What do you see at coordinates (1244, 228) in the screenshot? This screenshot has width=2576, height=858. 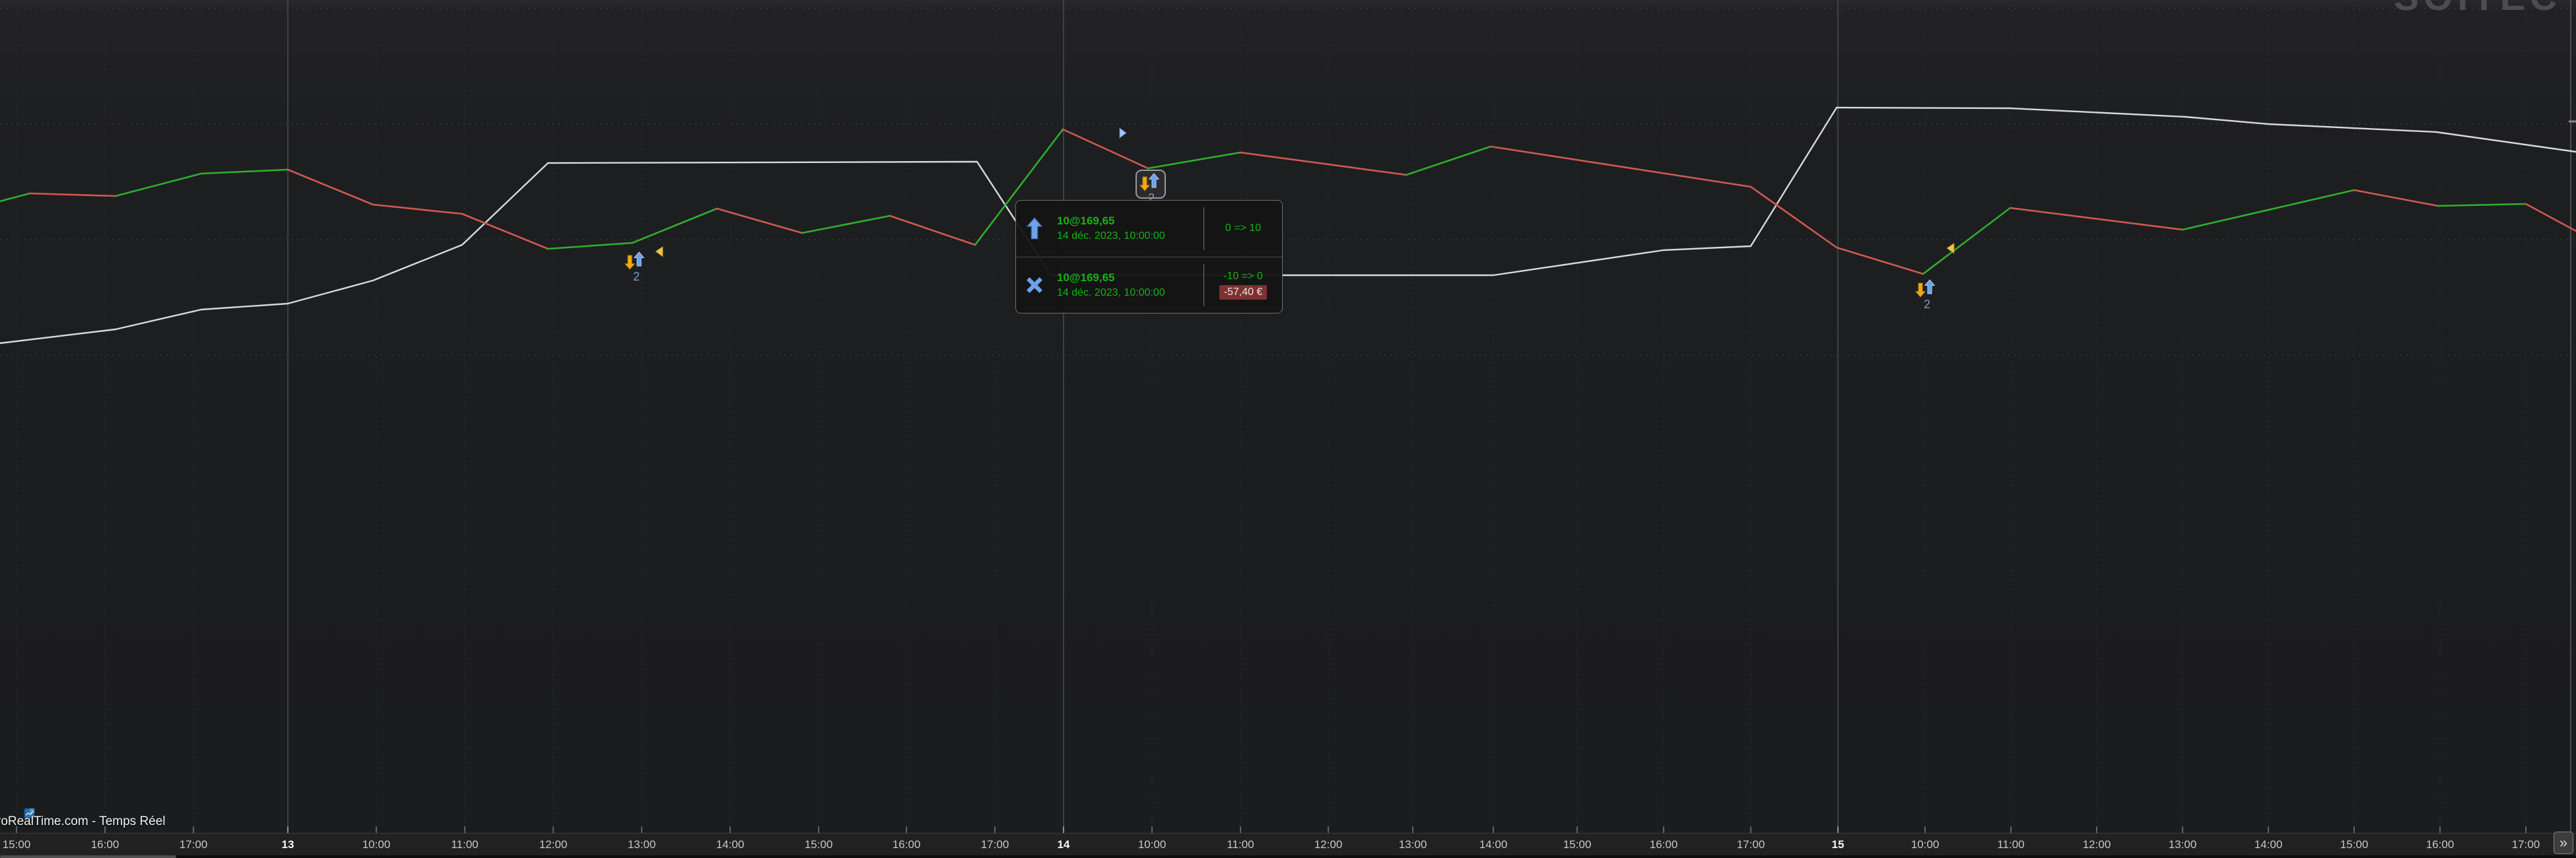 I see `position-change: 0 => 10` at bounding box center [1244, 228].